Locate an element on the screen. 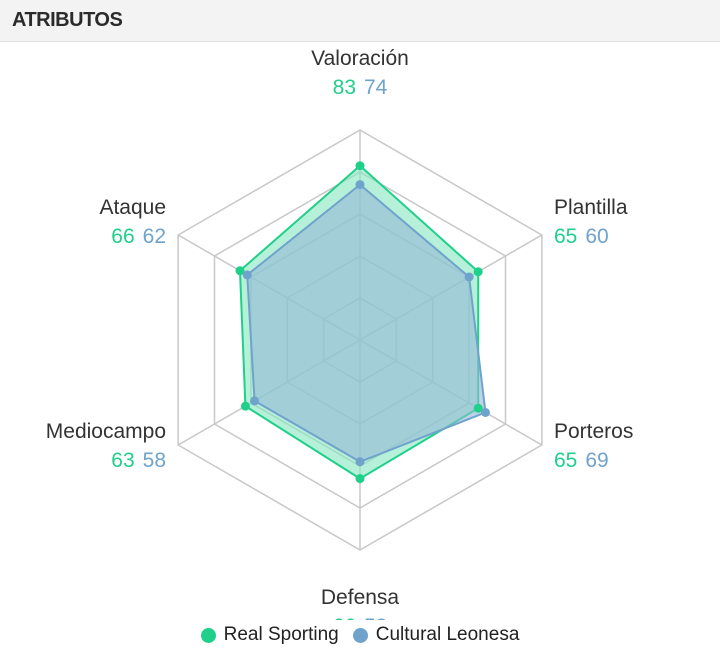 The height and width of the screenshot is (659, 720). axis-values: 65 60 is located at coordinates (581, 236).